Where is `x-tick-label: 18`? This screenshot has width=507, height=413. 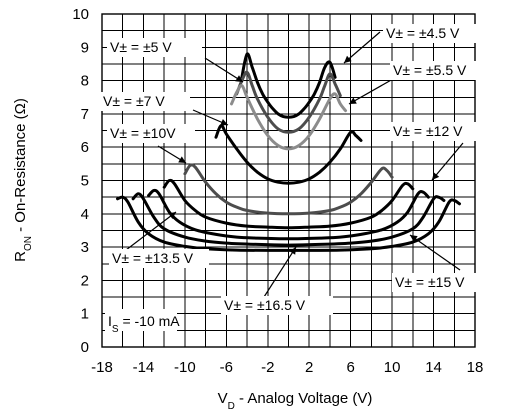
x-tick-label: 18 is located at coordinates (475, 367).